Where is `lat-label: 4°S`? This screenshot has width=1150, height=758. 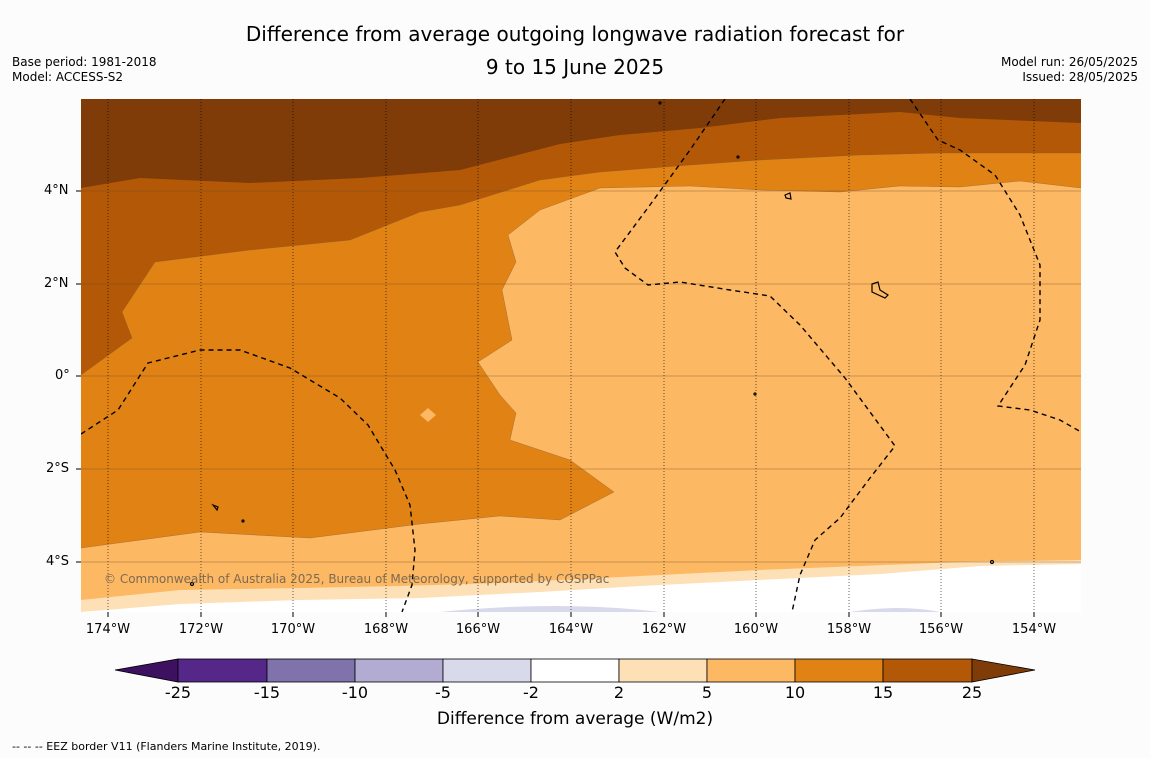
lat-label: 4°S is located at coordinates (58, 561).